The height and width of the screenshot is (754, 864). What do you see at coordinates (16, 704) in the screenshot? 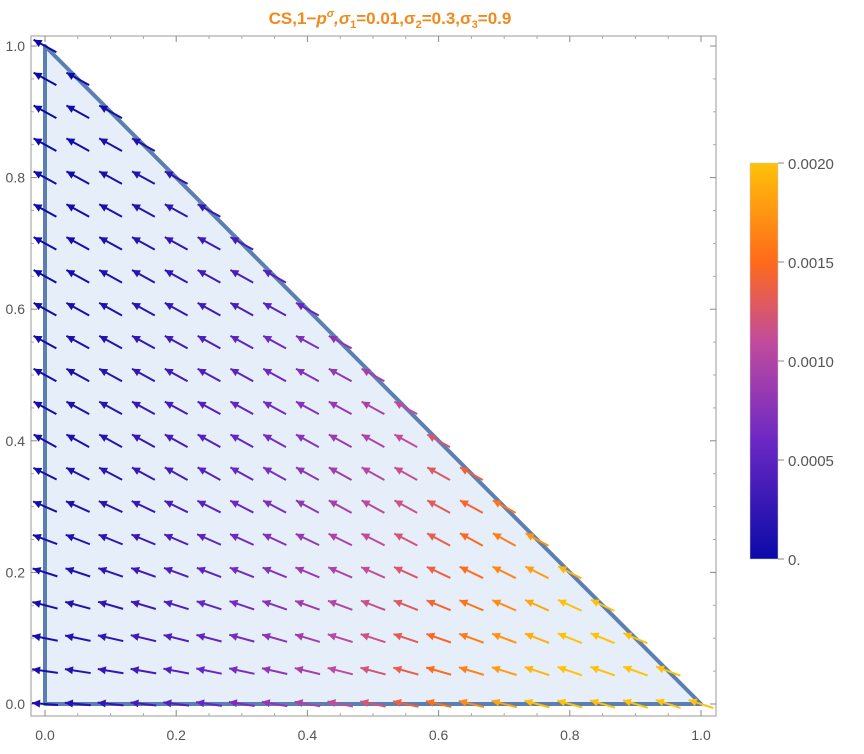
I see `y-tick-label: 0.0` at bounding box center [16, 704].